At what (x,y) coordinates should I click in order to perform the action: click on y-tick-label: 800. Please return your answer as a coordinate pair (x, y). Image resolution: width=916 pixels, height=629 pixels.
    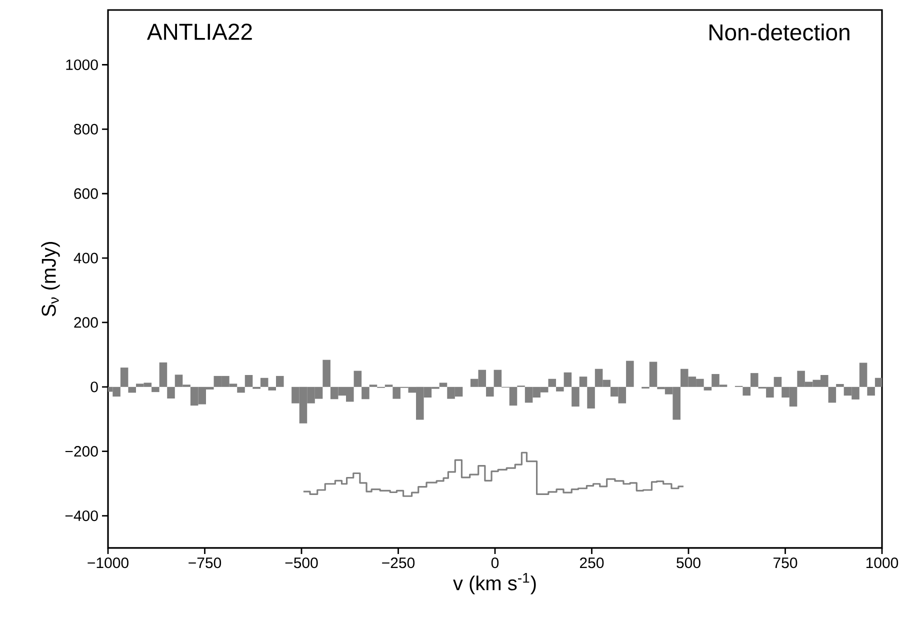
    Looking at the image, I should click on (86, 129).